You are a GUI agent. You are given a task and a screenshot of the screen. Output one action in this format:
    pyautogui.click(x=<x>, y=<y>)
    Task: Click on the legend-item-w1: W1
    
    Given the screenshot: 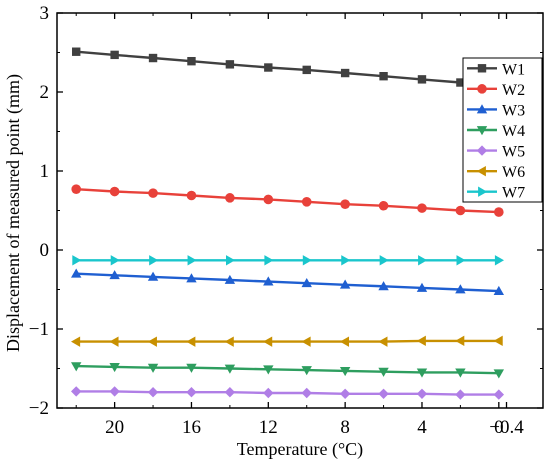 What is the action you would take?
    pyautogui.click(x=496, y=69)
    